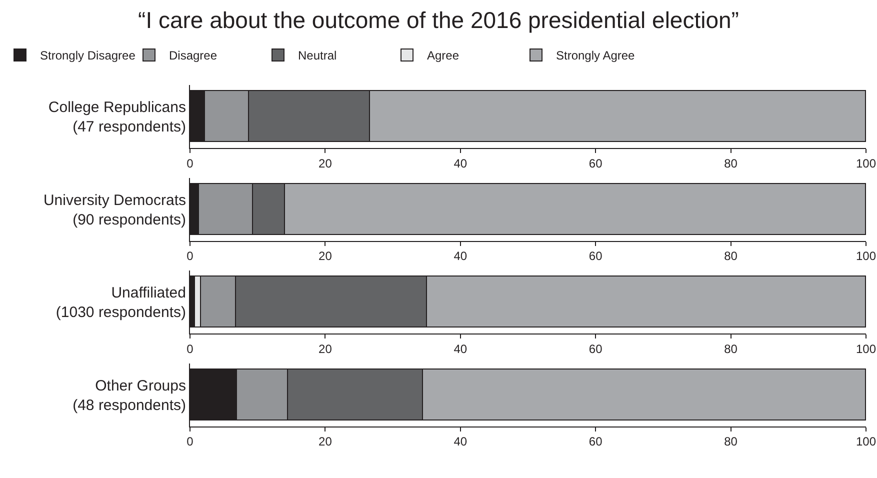 The height and width of the screenshot is (478, 877). What do you see at coordinates (596, 55) in the screenshot?
I see `legend-label: Strongly Agree` at bounding box center [596, 55].